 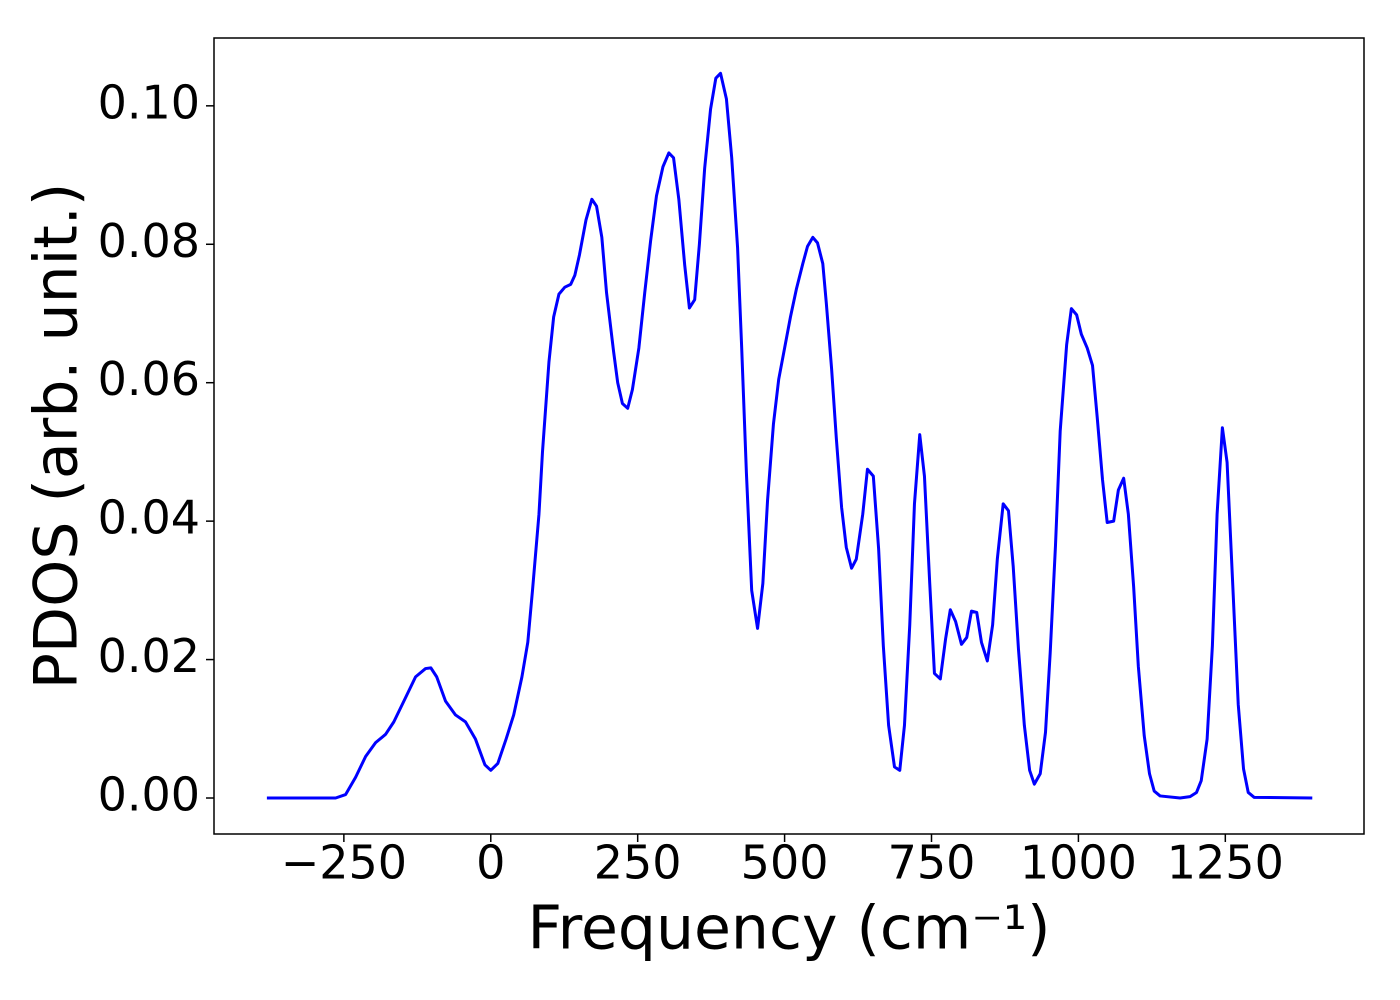 I want to click on y-tick-label: 0.02, so click(x=149, y=656).